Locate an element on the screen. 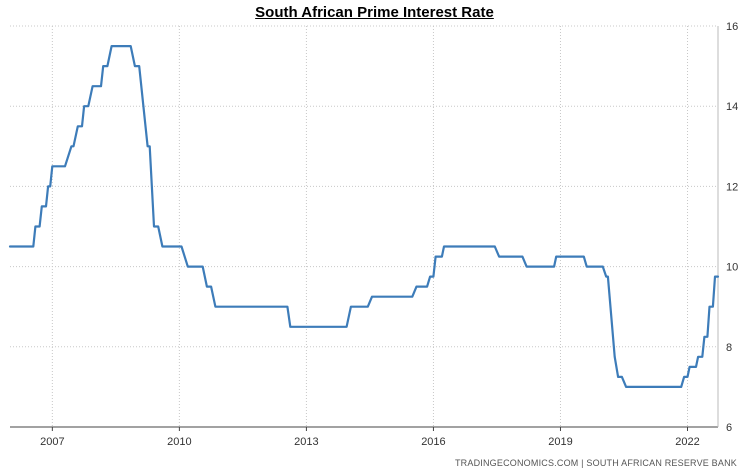  x-tick-label: 2013 is located at coordinates (306, 442).